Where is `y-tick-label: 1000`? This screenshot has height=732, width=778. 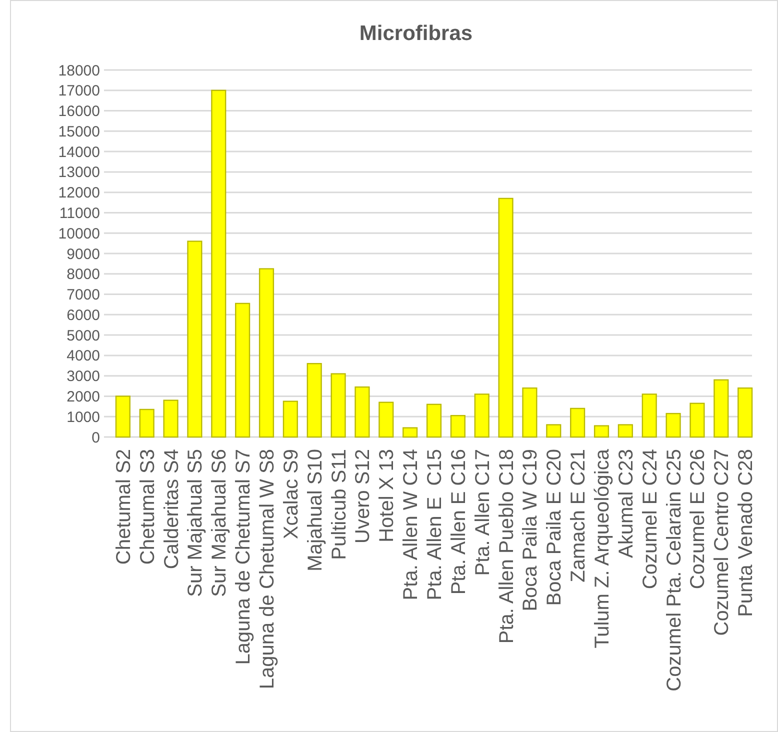
y-tick-label: 1000 is located at coordinates (83, 417).